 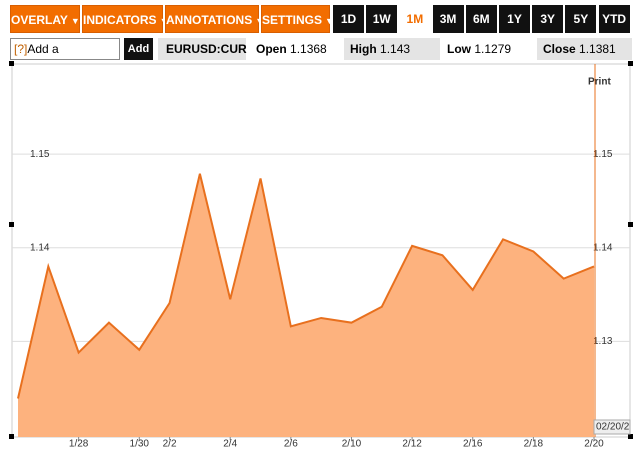 What do you see at coordinates (493, 49) in the screenshot?
I see `quote-value: 1.1279` at bounding box center [493, 49].